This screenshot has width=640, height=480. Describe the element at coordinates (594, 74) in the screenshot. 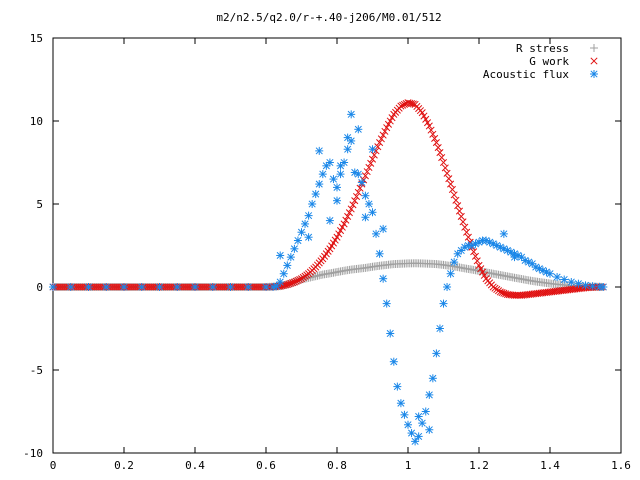

I see `legend-marker` at that location.